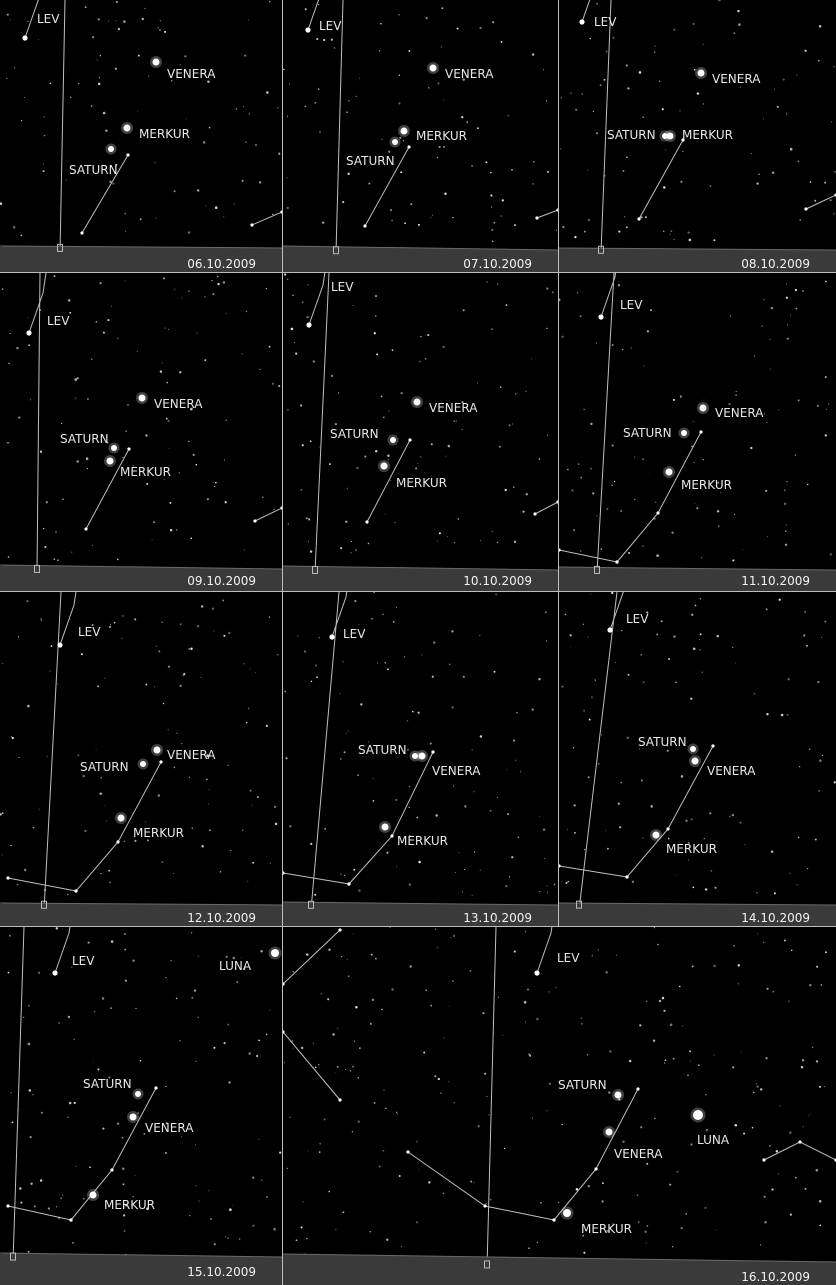 Image resolution: width=836 pixels, height=1285 pixels. I want to click on panel-date: 16.10.2009, so click(775, 1277).